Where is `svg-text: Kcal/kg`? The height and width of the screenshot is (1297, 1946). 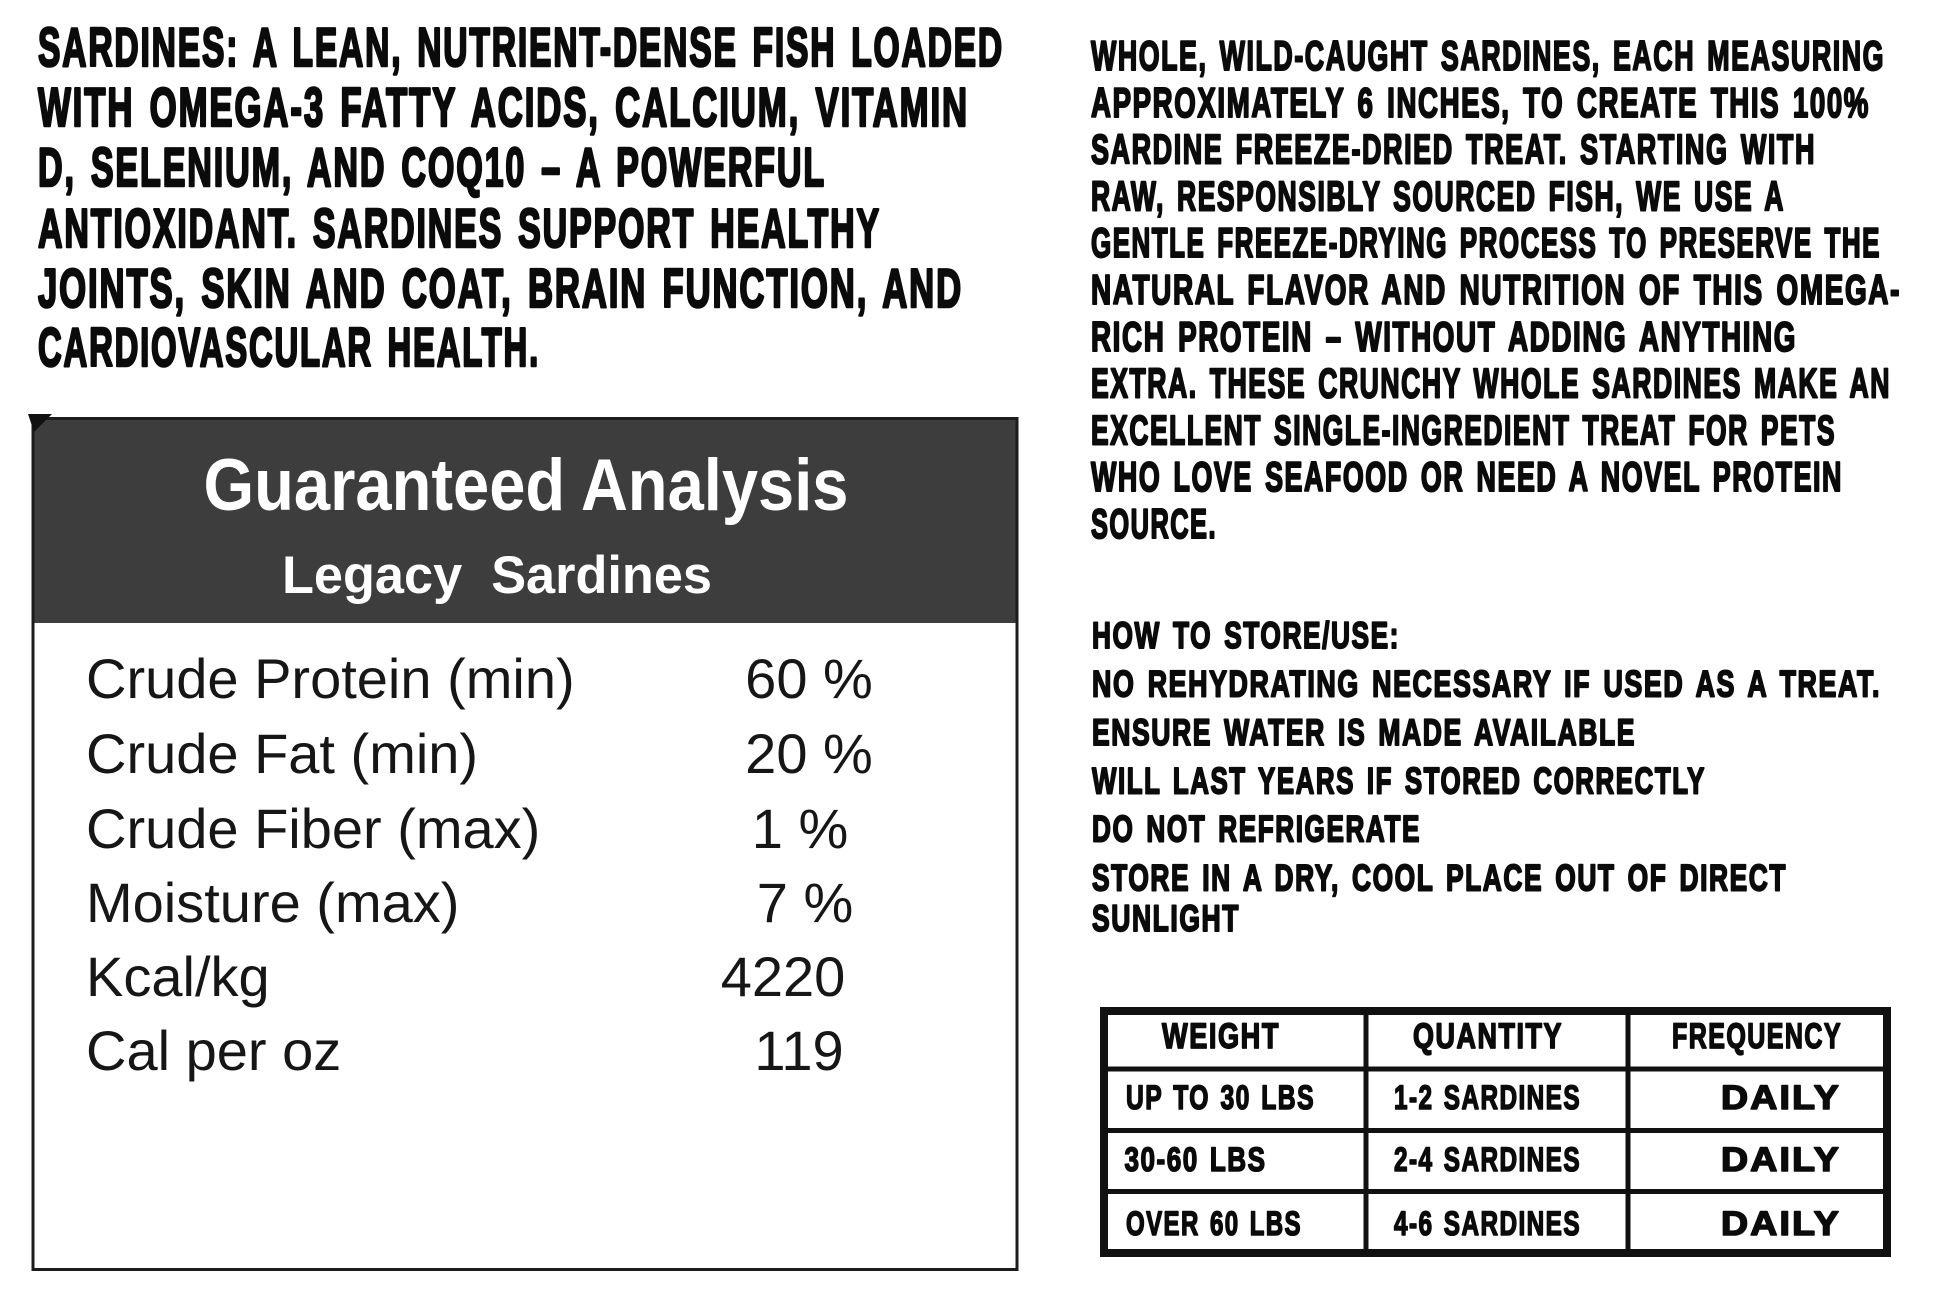 svg-text: Kcal/kg is located at coordinates (178, 976).